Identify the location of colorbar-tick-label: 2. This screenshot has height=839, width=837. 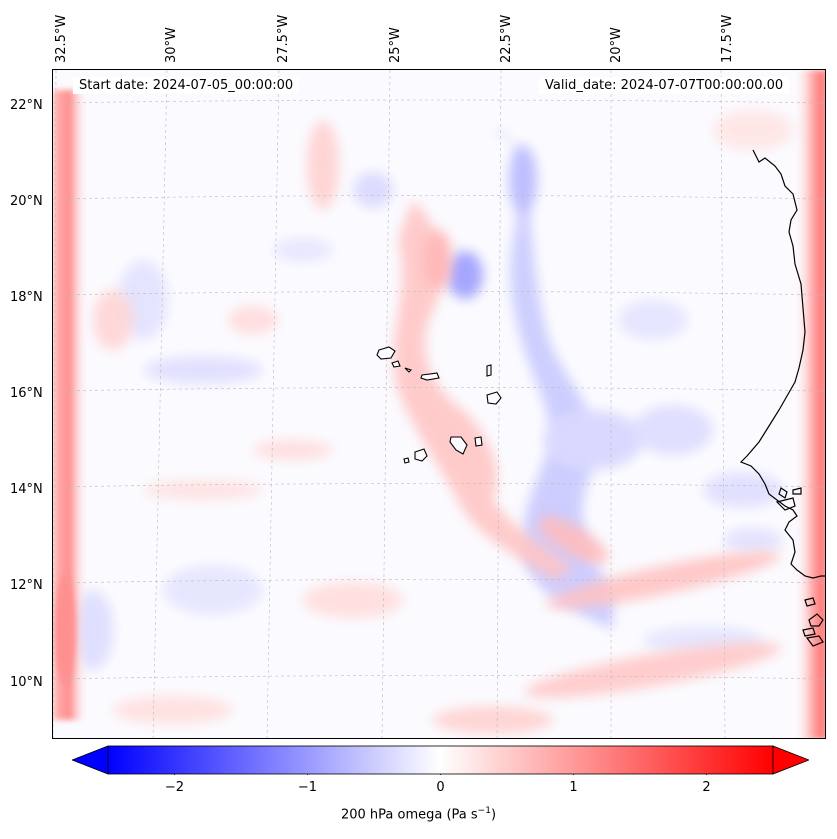
(706, 787).